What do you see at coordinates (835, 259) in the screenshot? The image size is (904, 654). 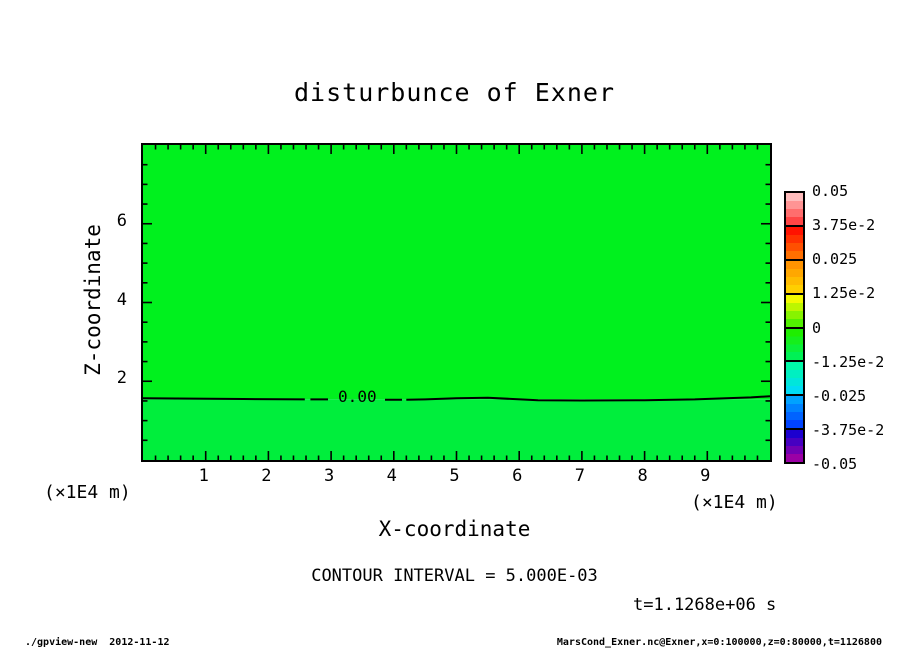 I see `colorbar-tick-label: 0.025` at bounding box center [835, 259].